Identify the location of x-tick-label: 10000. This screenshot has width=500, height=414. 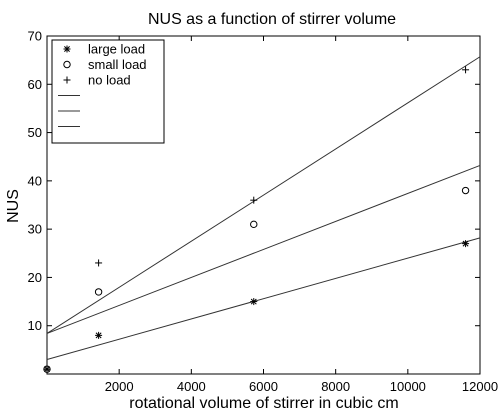
(408, 386).